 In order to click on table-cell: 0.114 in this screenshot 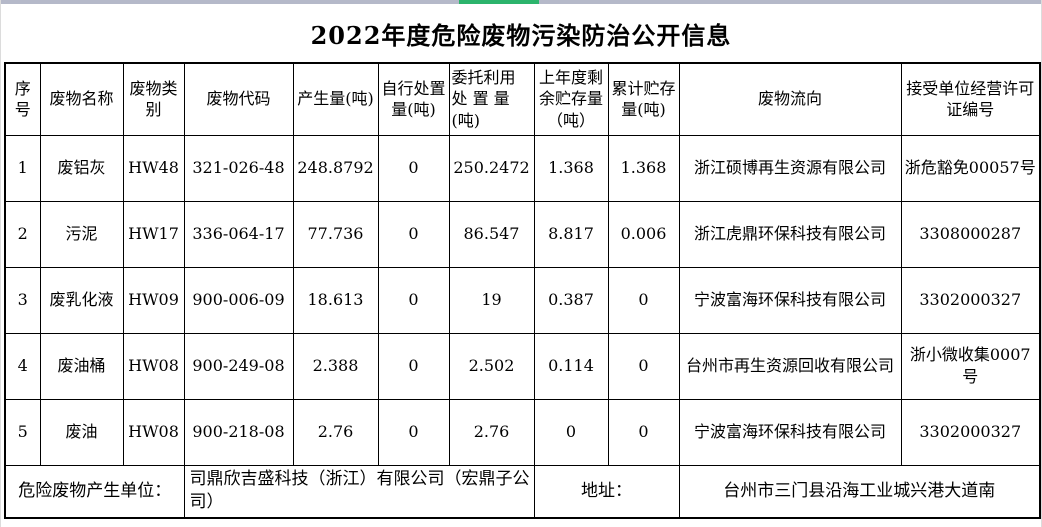, I will do `click(571, 366)`.